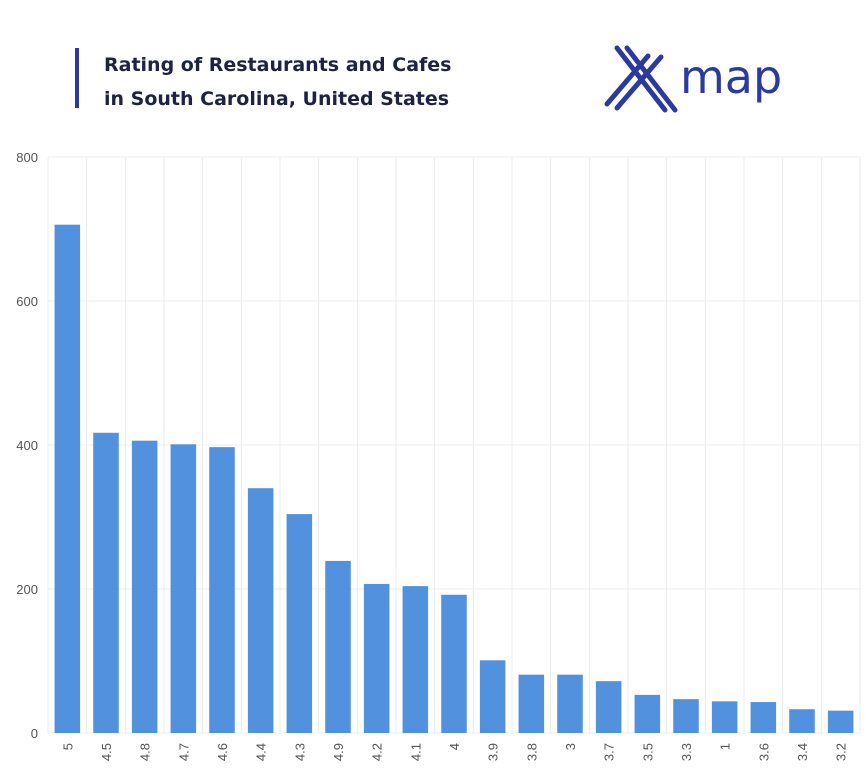 The width and height of the screenshot is (865, 774). What do you see at coordinates (377, 752) in the screenshot?
I see `x-tick-label: 4.2` at bounding box center [377, 752].